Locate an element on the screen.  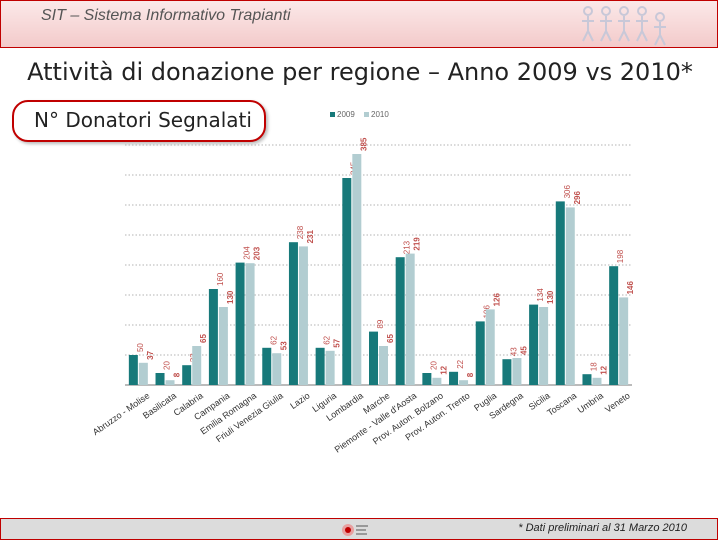
data-label: 134 is located at coordinates (540, 295).